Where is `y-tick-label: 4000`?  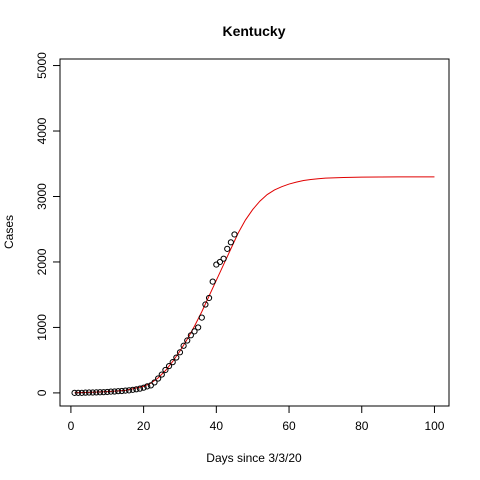 y-tick-label: 4000 is located at coordinates (42, 130).